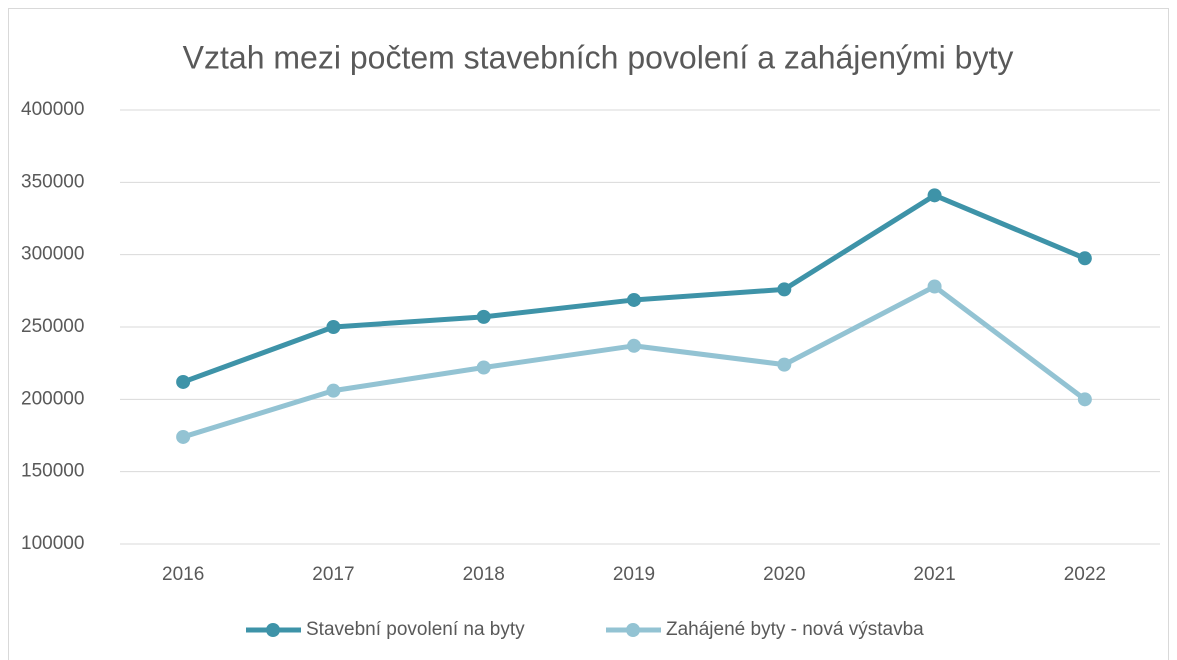 This screenshot has height=660, width=1177. Describe the element at coordinates (795, 629) in the screenshot. I see `legend-label: Zahájené byty - nová výstavba` at that location.